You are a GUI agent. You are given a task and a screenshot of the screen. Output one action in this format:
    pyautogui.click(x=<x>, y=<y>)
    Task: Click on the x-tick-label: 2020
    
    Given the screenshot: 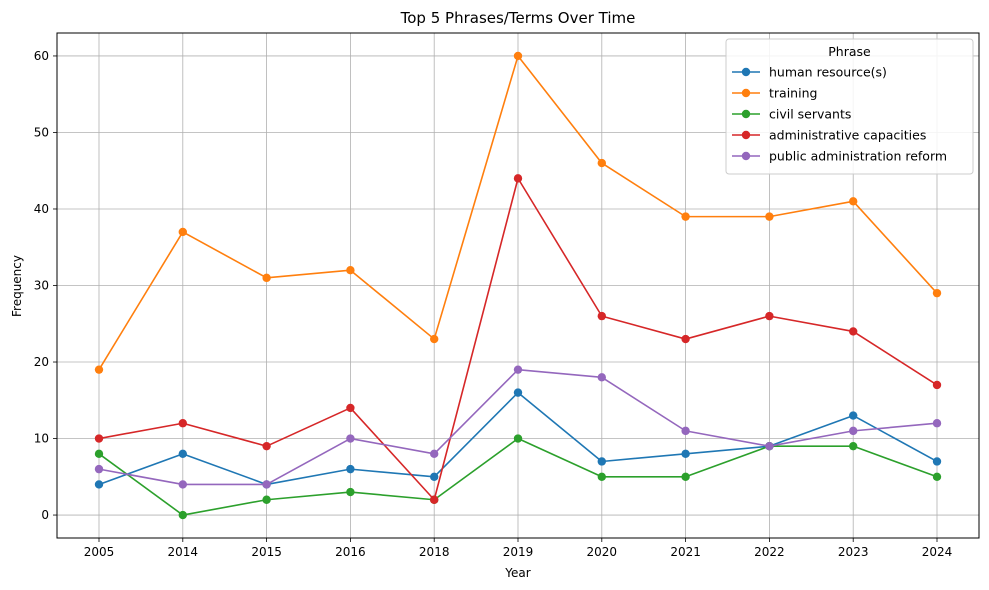 What is the action you would take?
    pyautogui.click(x=602, y=552)
    